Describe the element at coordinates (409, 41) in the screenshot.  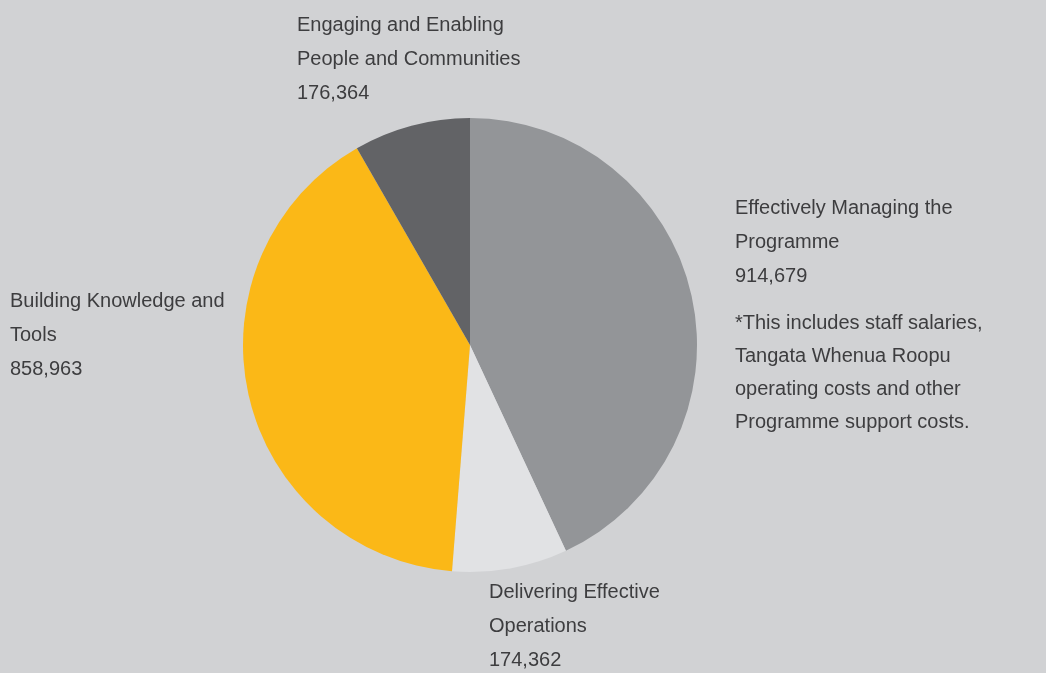
I see `slice-label: Engaging and Enabling People and Communities` at that location.